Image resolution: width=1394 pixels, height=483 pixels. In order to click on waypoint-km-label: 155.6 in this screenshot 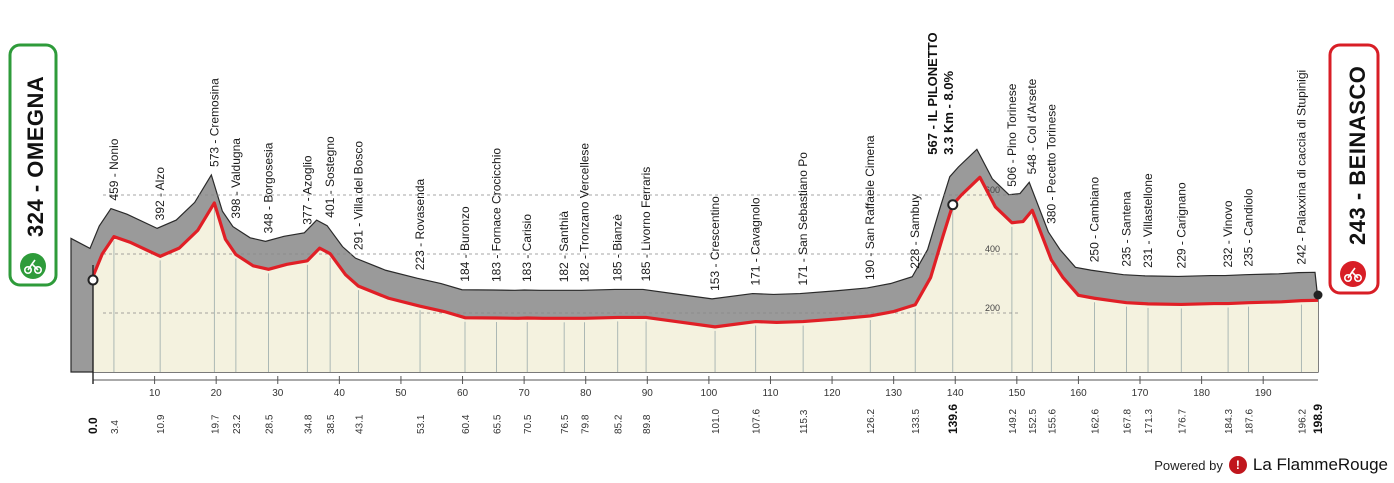, I will do `click(1052, 421)`.